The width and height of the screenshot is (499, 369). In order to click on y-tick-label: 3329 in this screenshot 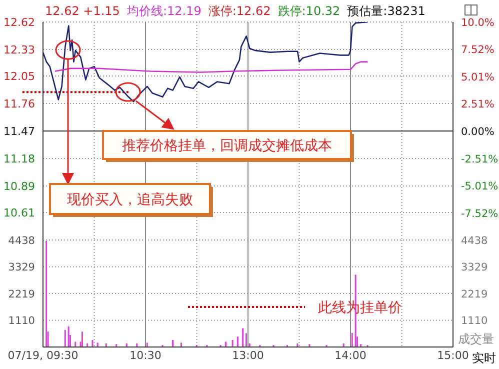, I will do `click(21, 268)`.